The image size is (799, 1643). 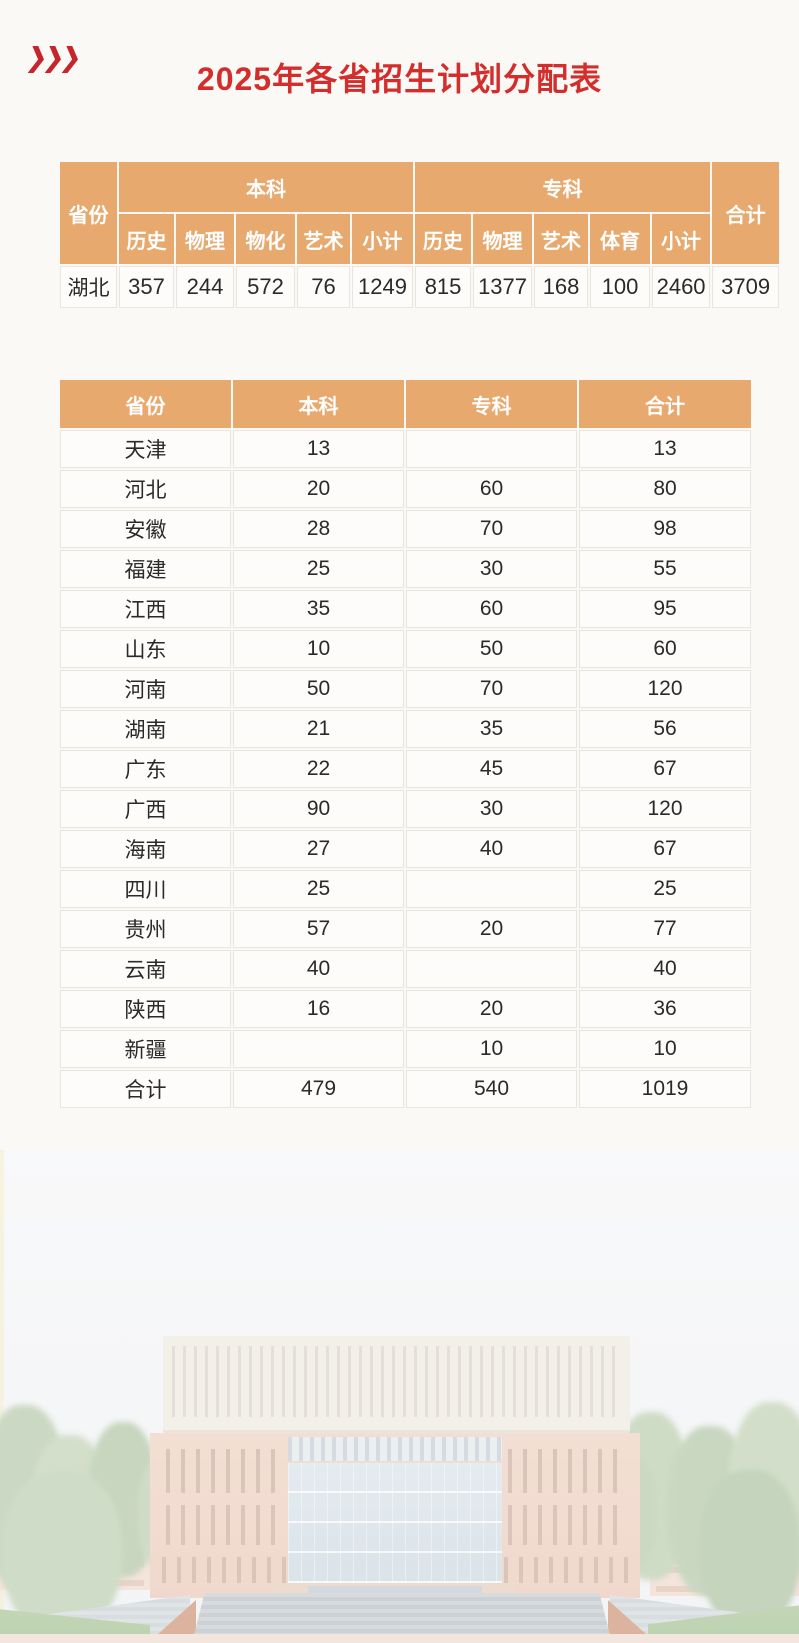 I want to click on upper-window-strip, so click(x=395, y=1449).